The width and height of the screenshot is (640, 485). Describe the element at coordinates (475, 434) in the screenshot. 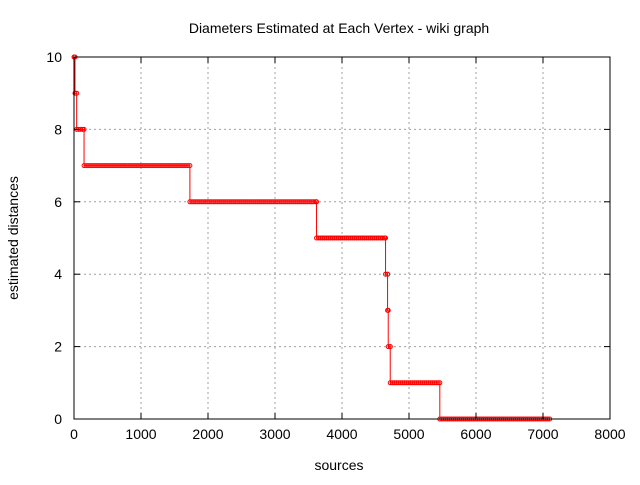

I see `x-tick-label: 6000` at that location.